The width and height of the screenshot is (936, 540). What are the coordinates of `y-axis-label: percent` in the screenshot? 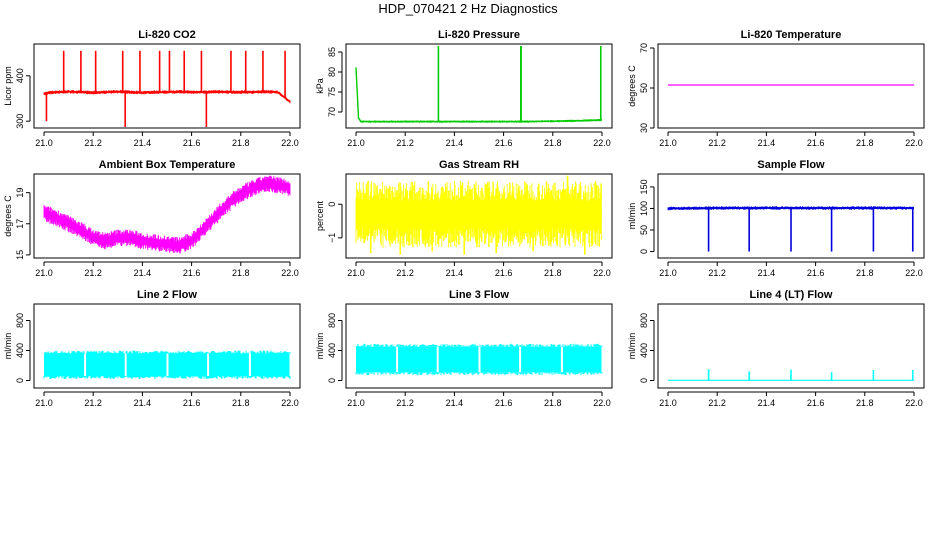 It's located at (320, 215).